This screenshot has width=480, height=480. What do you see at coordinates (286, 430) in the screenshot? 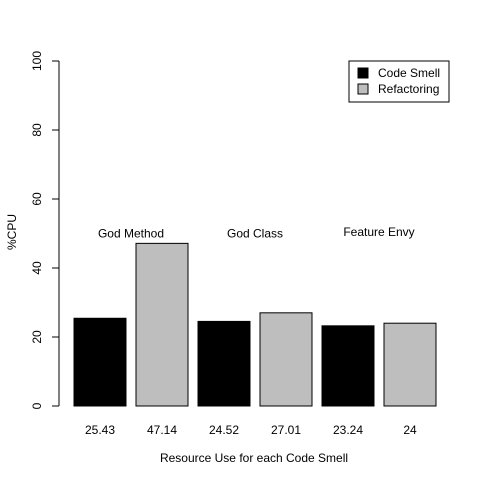
I see `bar-value-label: 27.01` at bounding box center [286, 430].